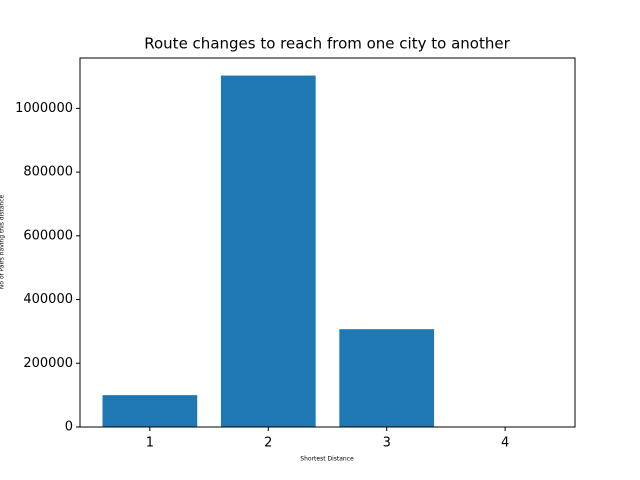 The image size is (640, 480). What do you see at coordinates (387, 443) in the screenshot?
I see `x-tick-label: 3` at bounding box center [387, 443].